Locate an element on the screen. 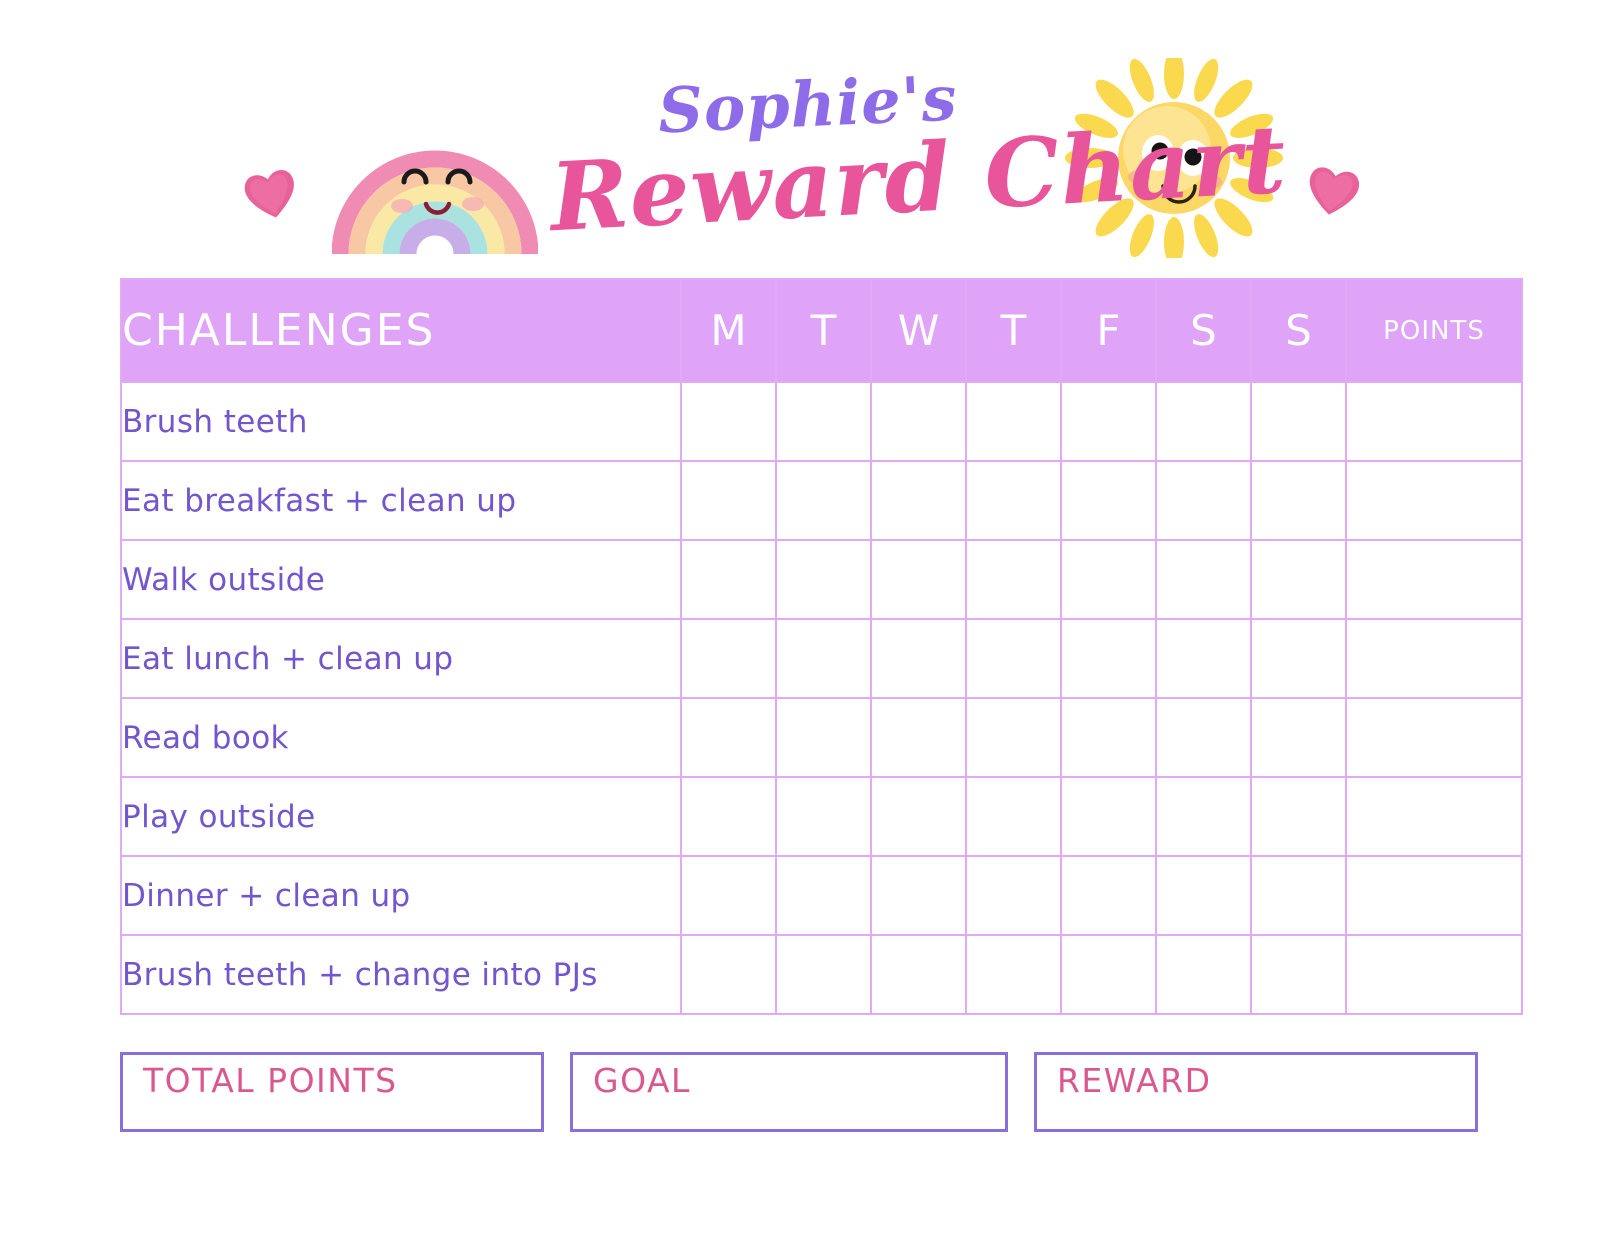  table-row: Walk outside is located at coordinates (821, 579).